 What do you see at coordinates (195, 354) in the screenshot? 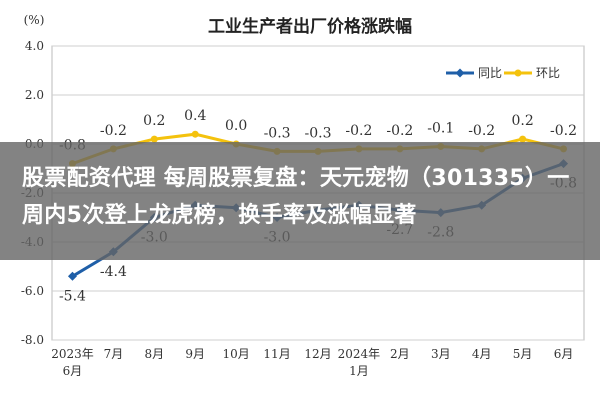
I see `x-tick-label: 9月` at bounding box center [195, 354].